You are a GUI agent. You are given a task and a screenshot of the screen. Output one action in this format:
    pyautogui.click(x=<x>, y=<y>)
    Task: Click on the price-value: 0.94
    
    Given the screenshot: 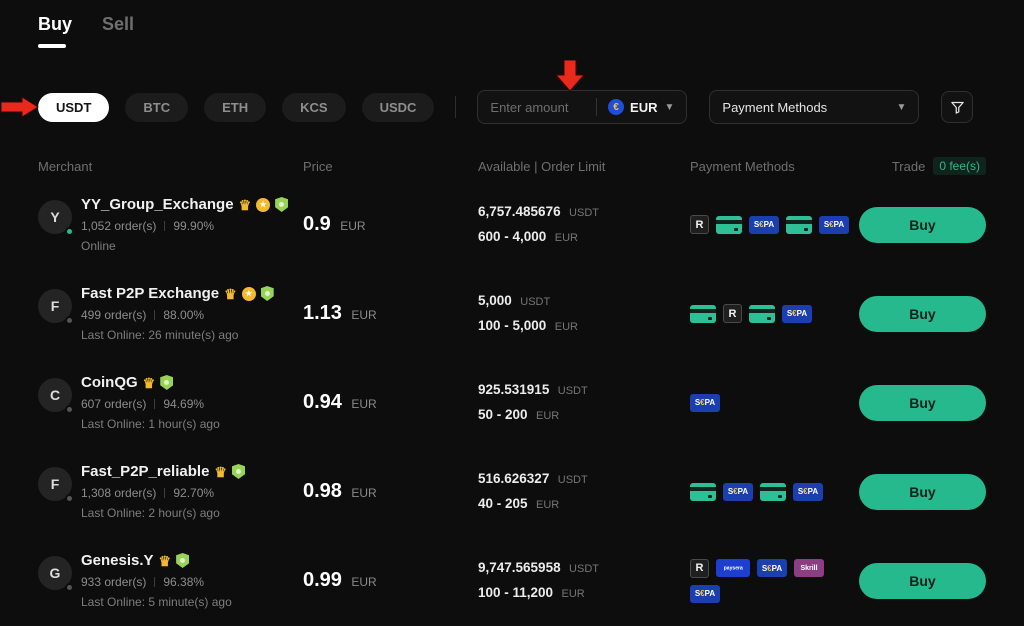 What is the action you would take?
    pyautogui.click(x=322, y=402)
    